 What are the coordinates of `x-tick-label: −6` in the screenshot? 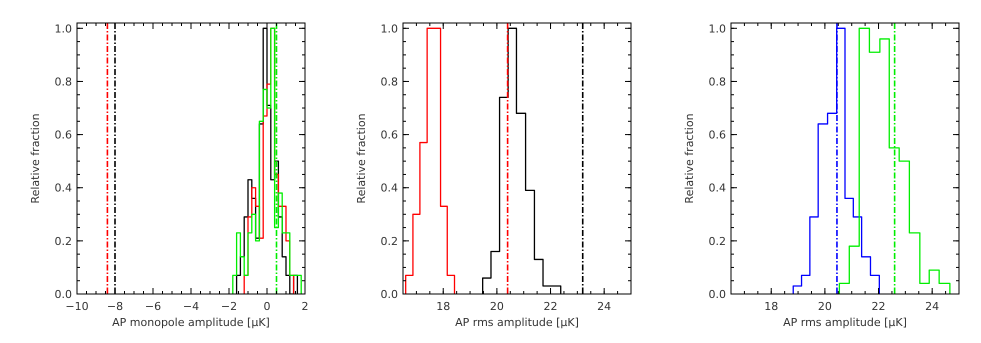 It's located at (153, 306).